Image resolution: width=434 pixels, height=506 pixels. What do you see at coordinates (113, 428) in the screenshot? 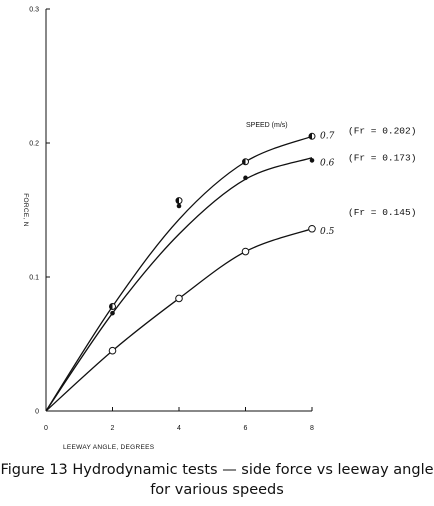
I see `x-tick-label: 2` at bounding box center [113, 428].